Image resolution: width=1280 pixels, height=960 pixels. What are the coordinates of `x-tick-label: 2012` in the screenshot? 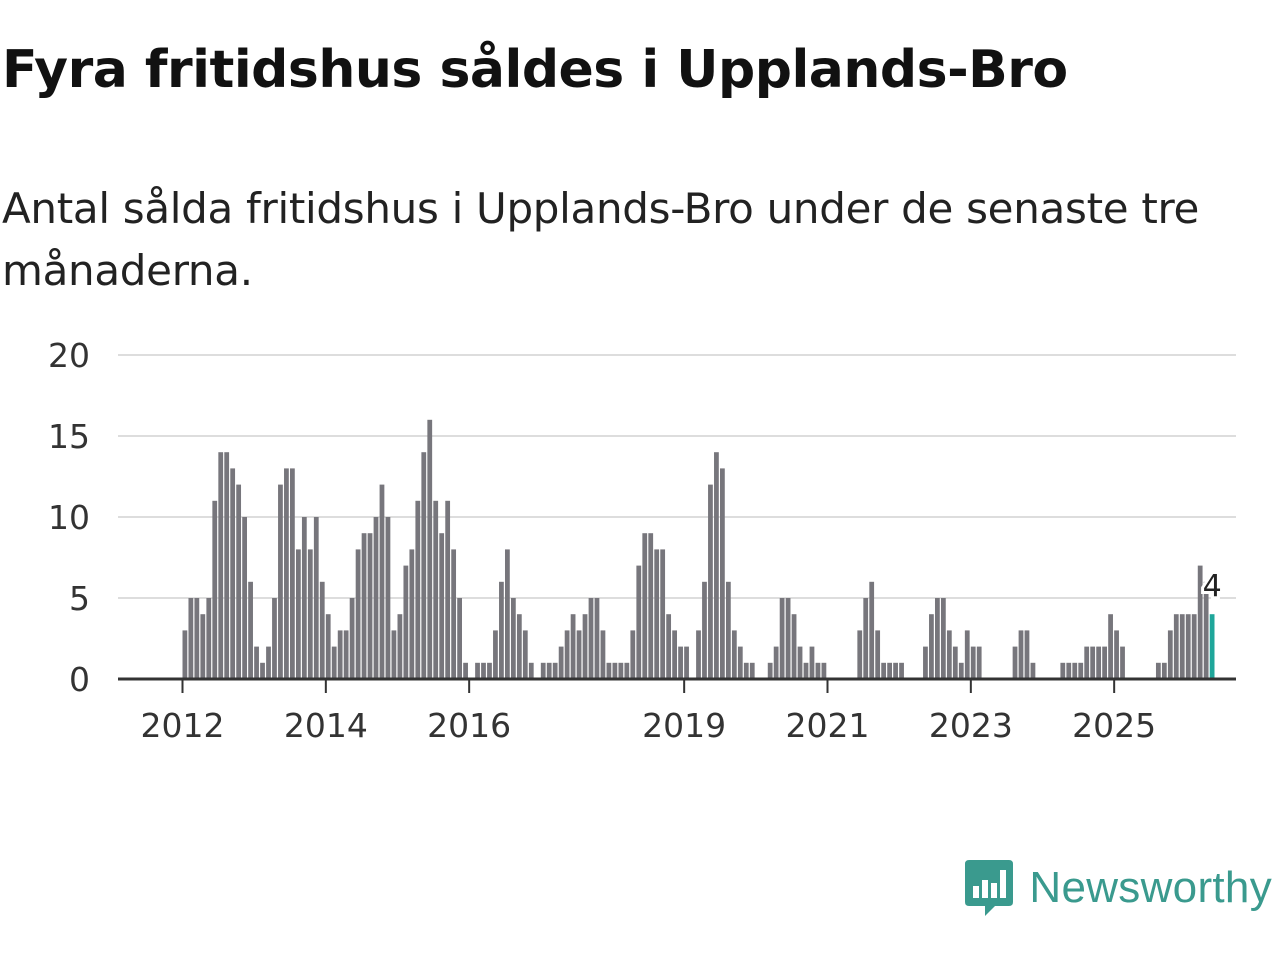 It's located at (183, 725).